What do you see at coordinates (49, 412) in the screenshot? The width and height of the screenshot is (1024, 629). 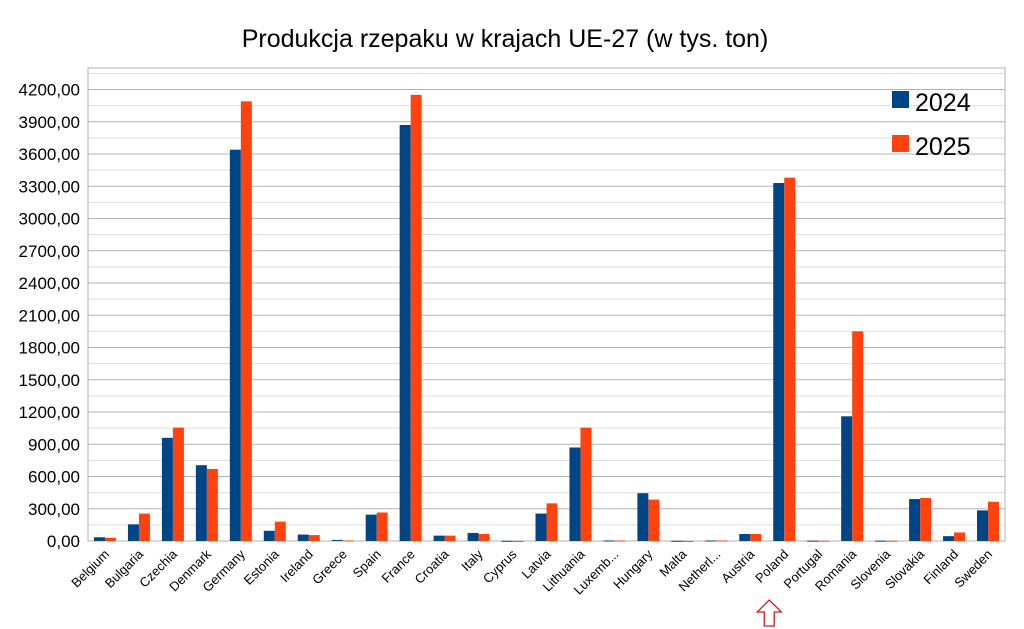 I see `y-tick-label: 1200,00` at bounding box center [49, 412].